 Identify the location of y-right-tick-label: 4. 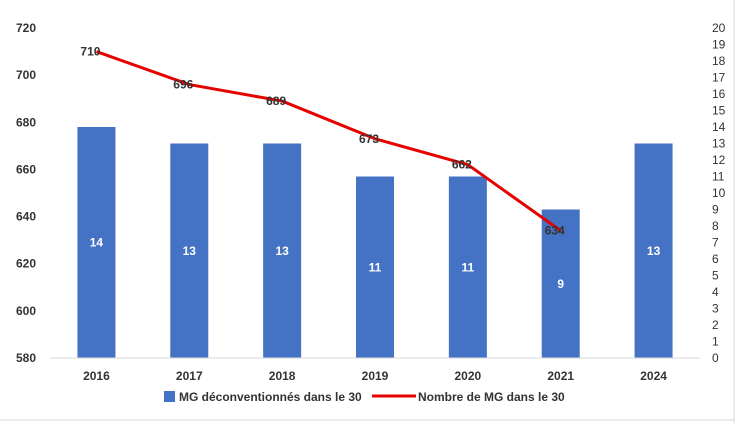
(715, 292).